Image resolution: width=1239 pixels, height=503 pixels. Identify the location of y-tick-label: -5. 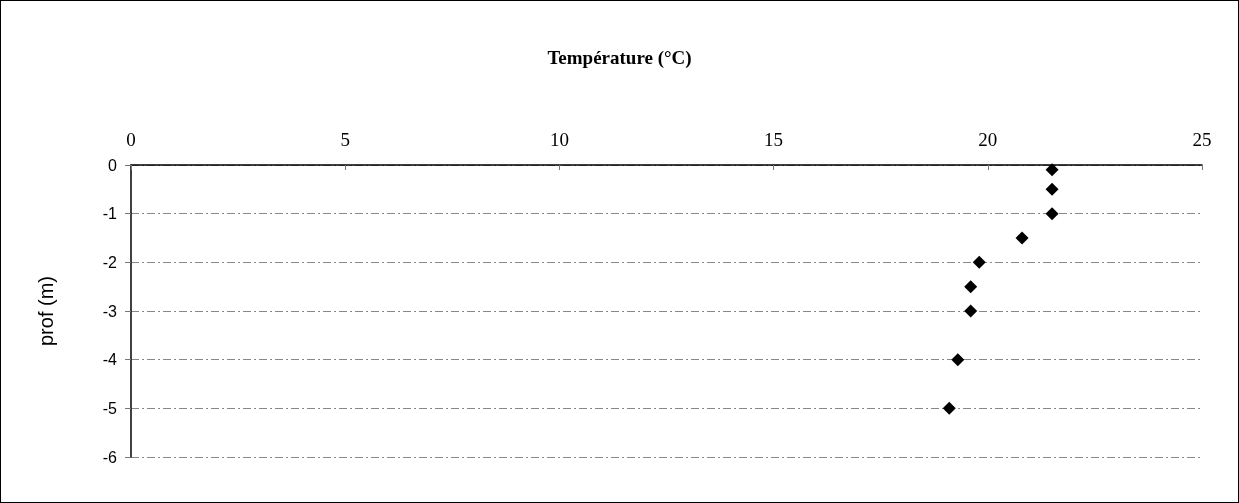
(110, 408).